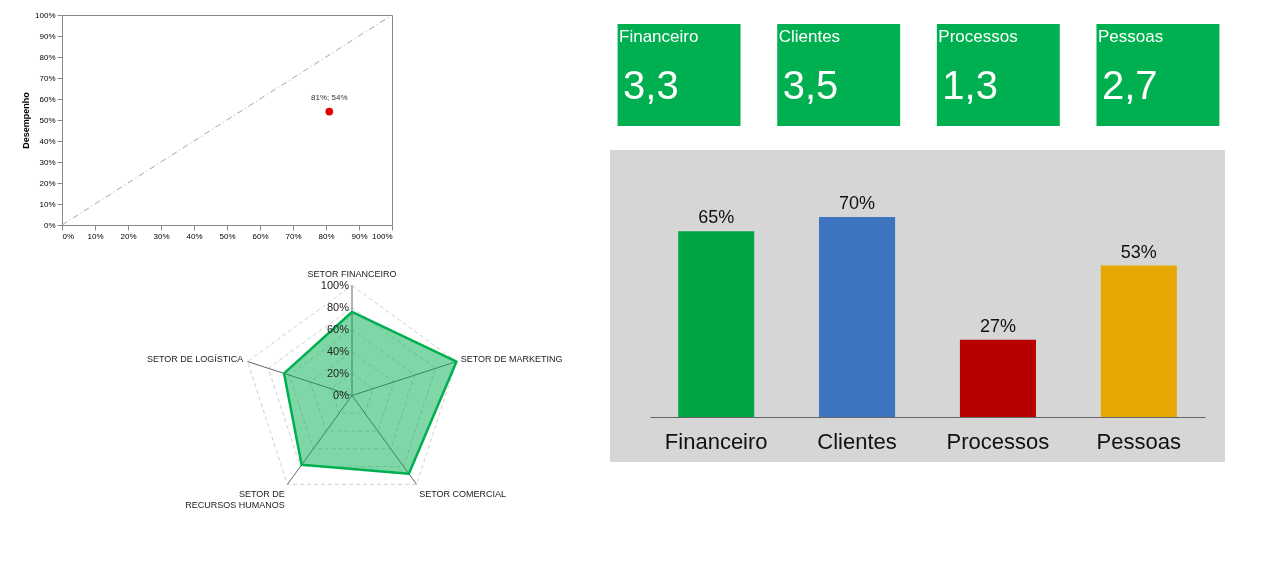 The width and height of the screenshot is (1271, 571). I want to click on category-label: Financeiro, so click(659, 36).